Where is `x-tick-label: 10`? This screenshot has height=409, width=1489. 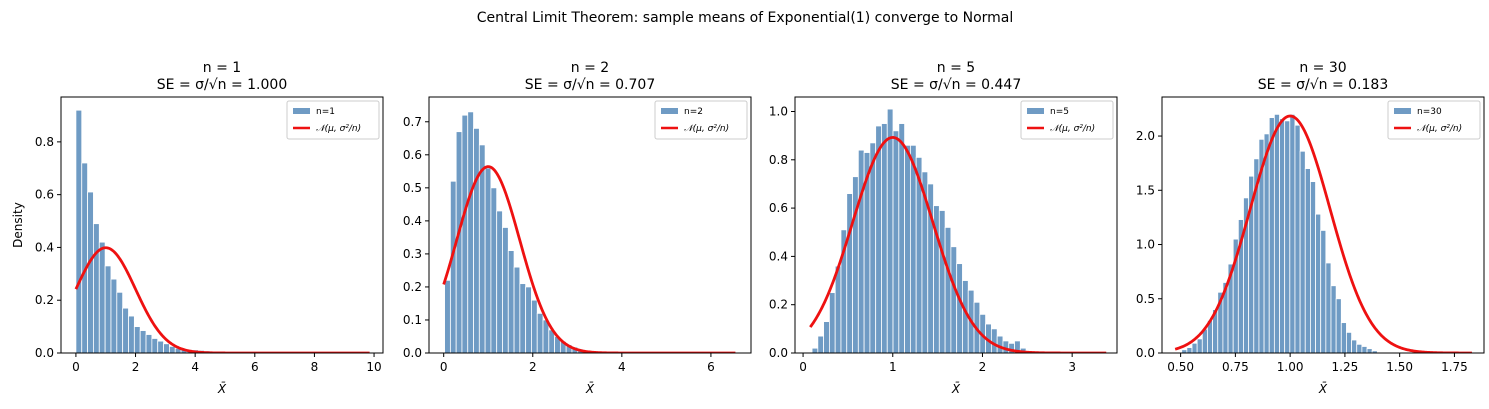 x-tick-label: 10 is located at coordinates (373, 367).